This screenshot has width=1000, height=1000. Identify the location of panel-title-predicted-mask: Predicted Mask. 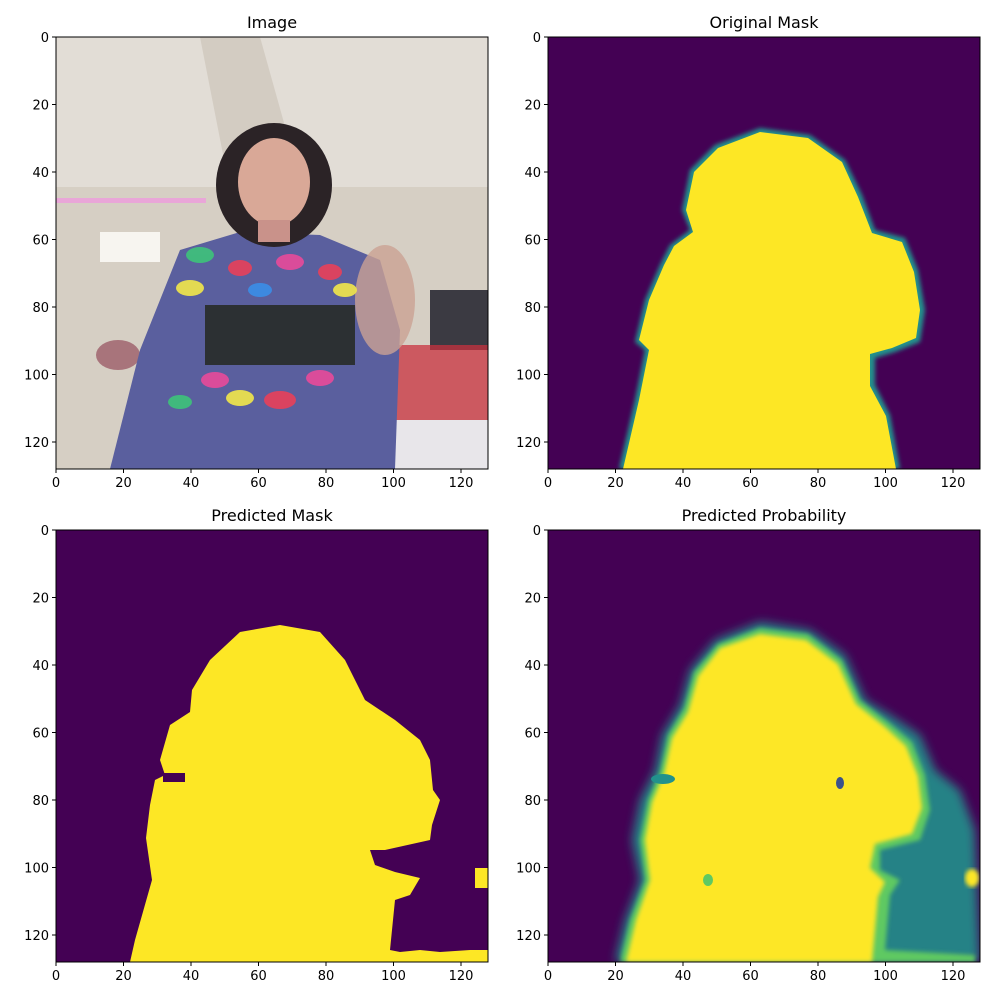
(272, 515).